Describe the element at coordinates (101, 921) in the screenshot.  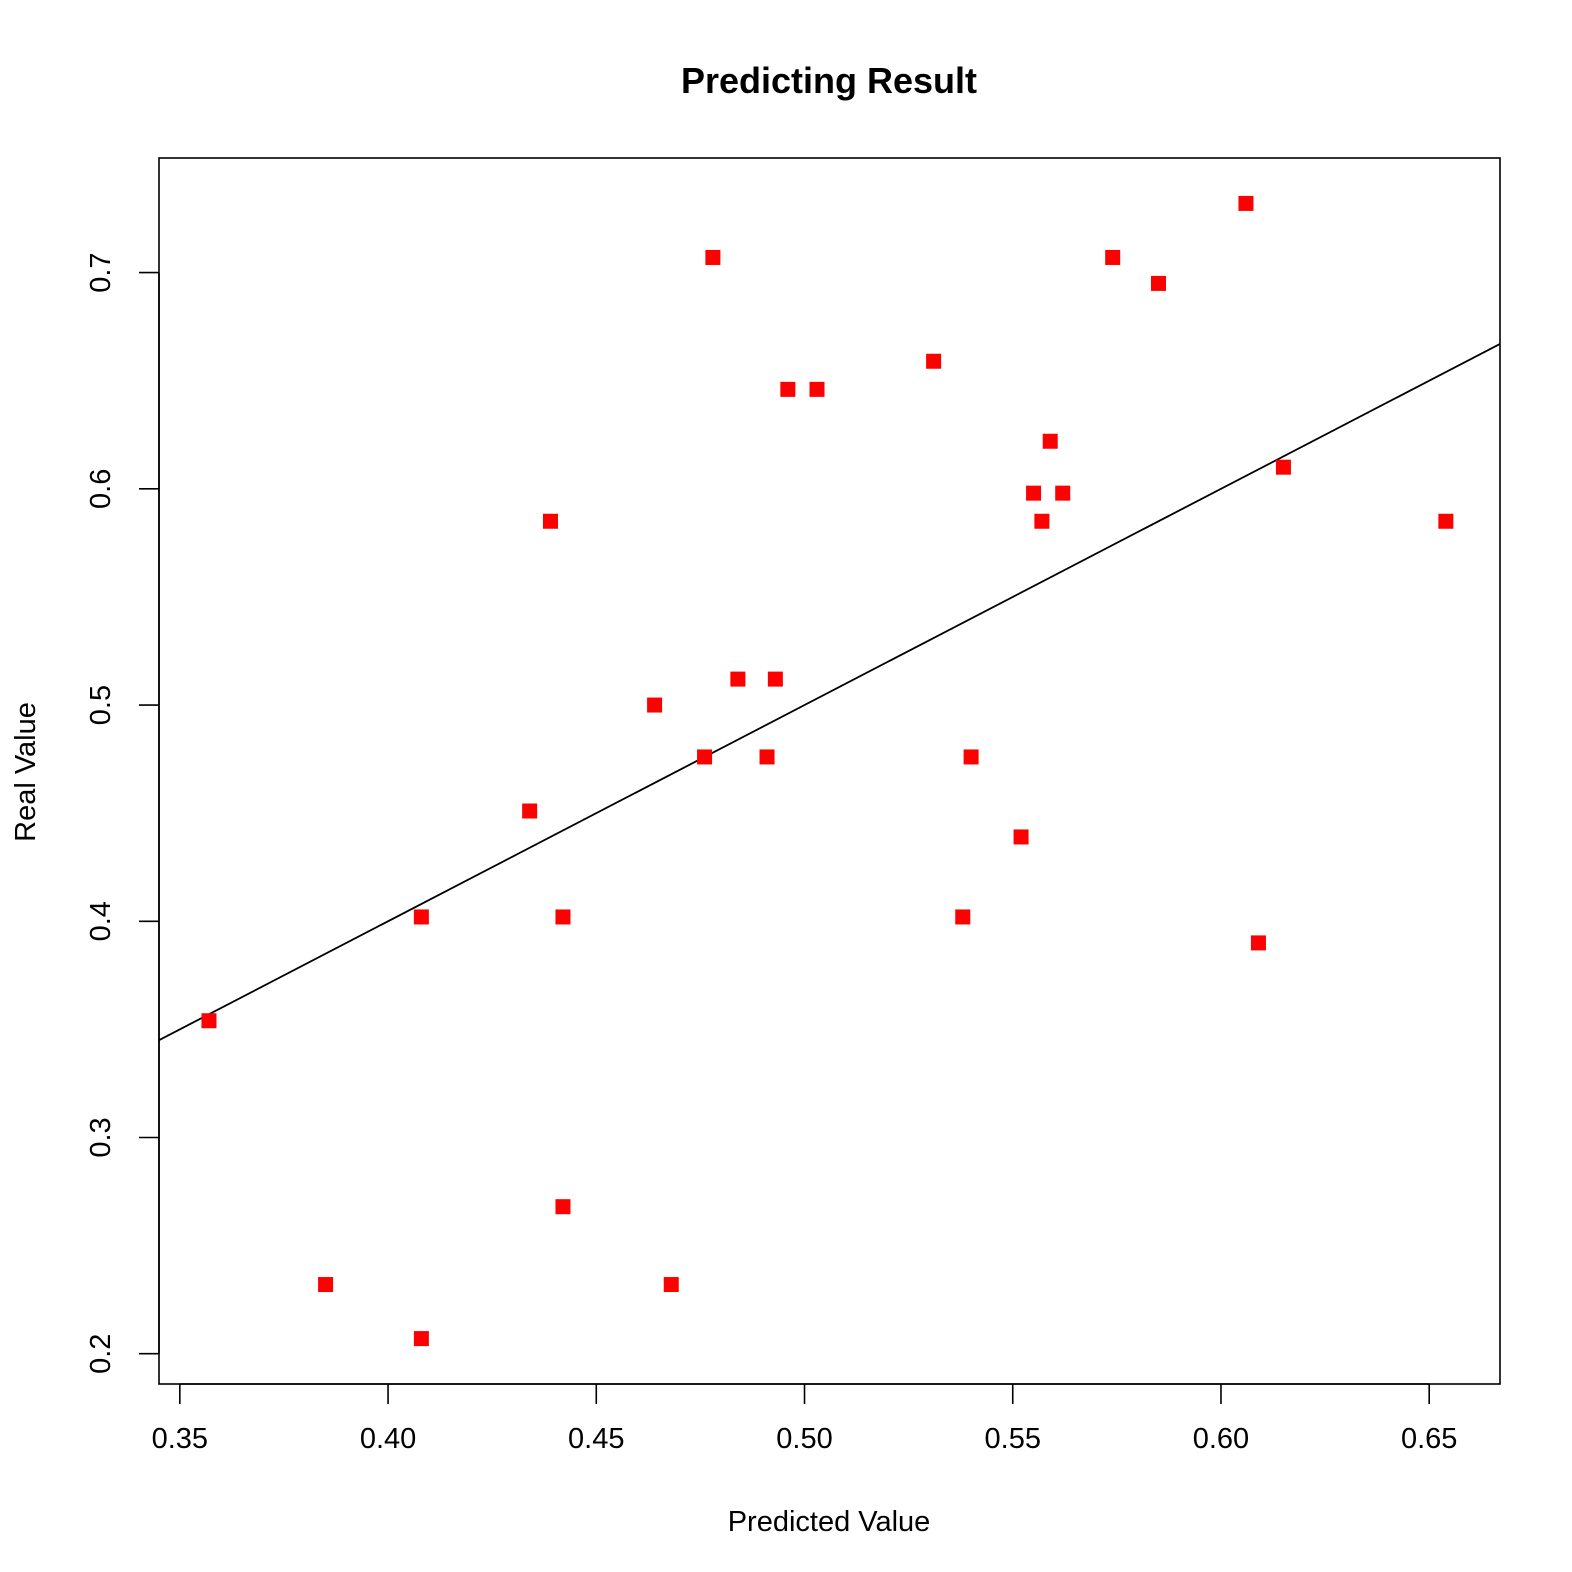
I see `y-tick-label: 0.4` at that location.